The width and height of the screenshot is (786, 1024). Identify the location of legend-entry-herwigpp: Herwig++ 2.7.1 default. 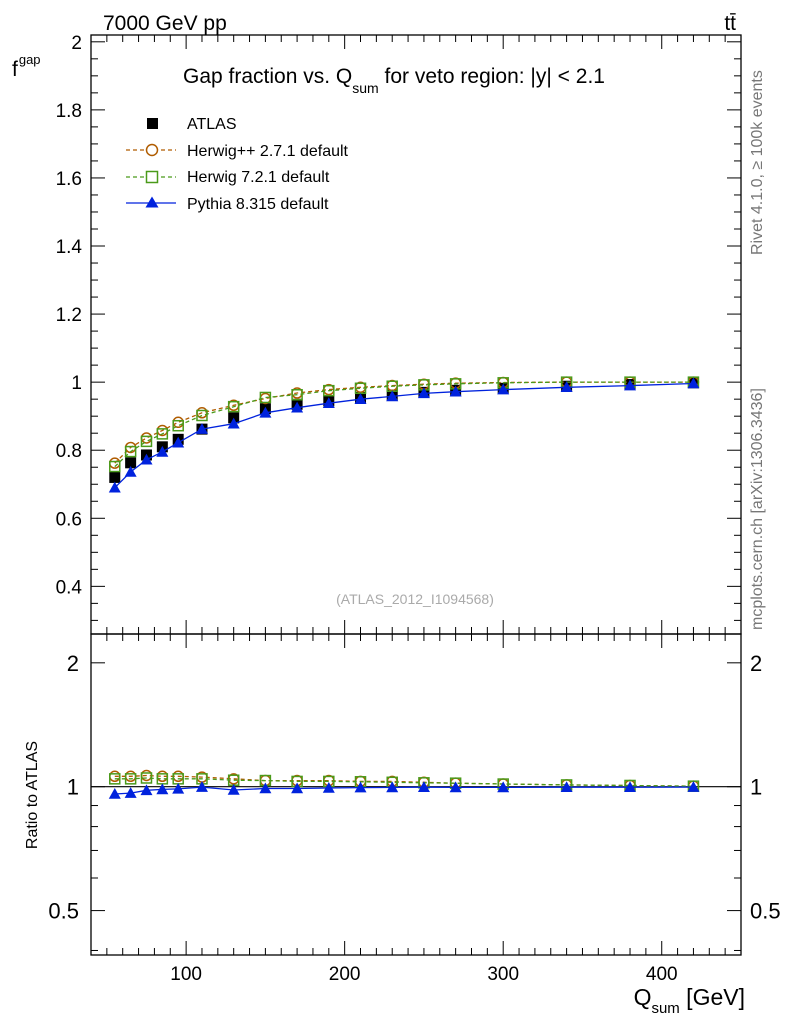
(237, 151).